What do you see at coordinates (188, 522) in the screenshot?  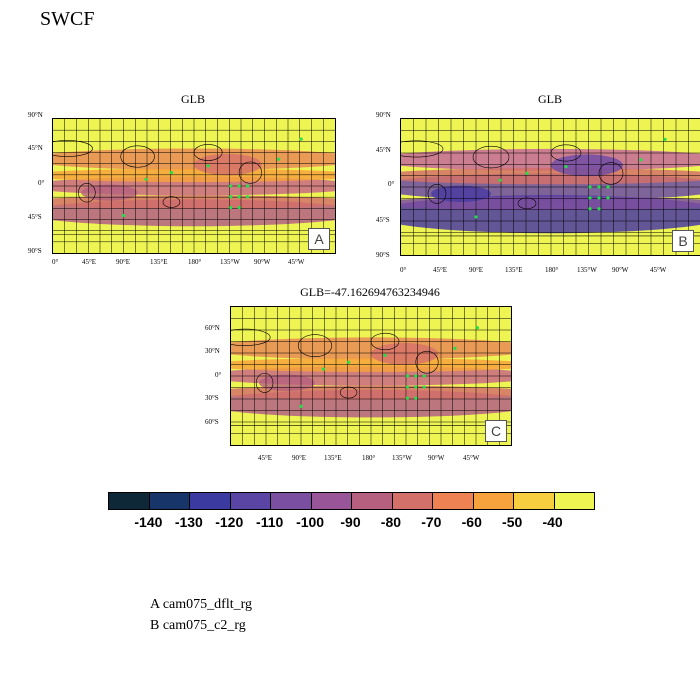 I see `colorbar-label: -130` at bounding box center [188, 522].